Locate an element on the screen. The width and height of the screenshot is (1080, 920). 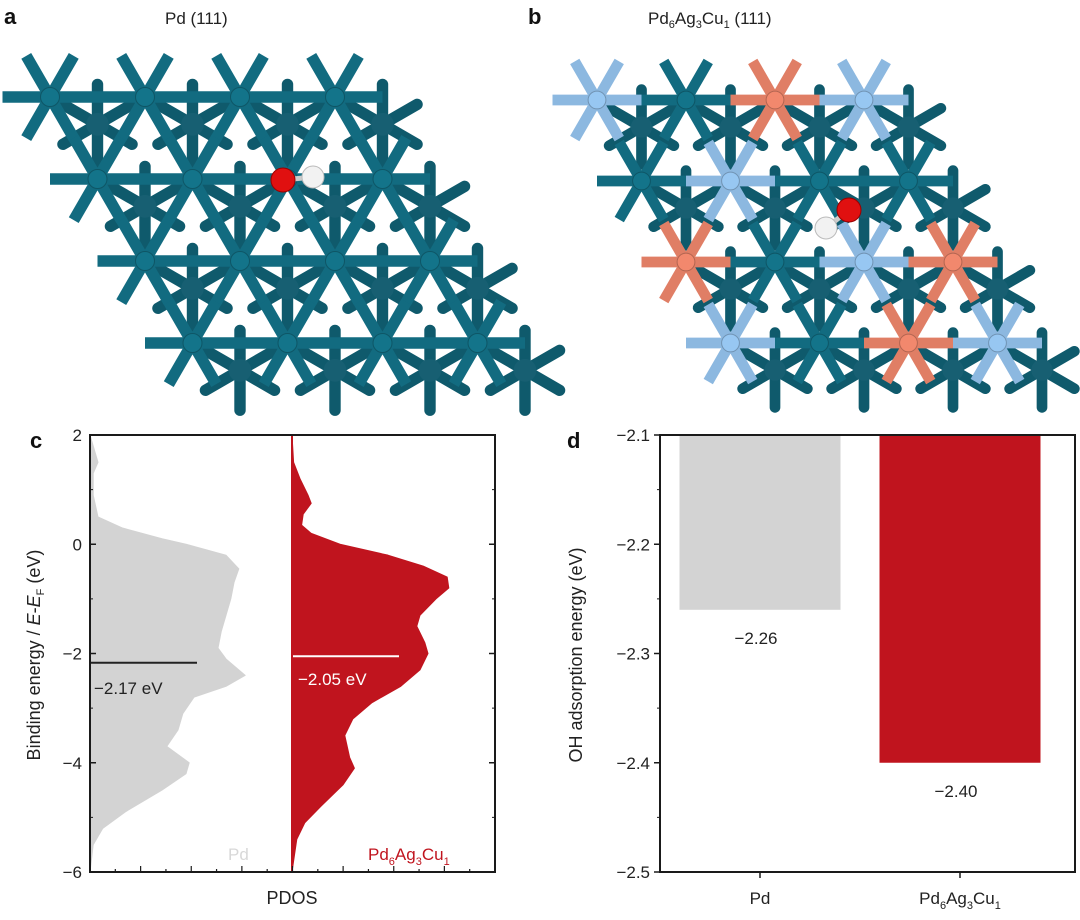
bar-value-label: −2.40 is located at coordinates (955, 791).